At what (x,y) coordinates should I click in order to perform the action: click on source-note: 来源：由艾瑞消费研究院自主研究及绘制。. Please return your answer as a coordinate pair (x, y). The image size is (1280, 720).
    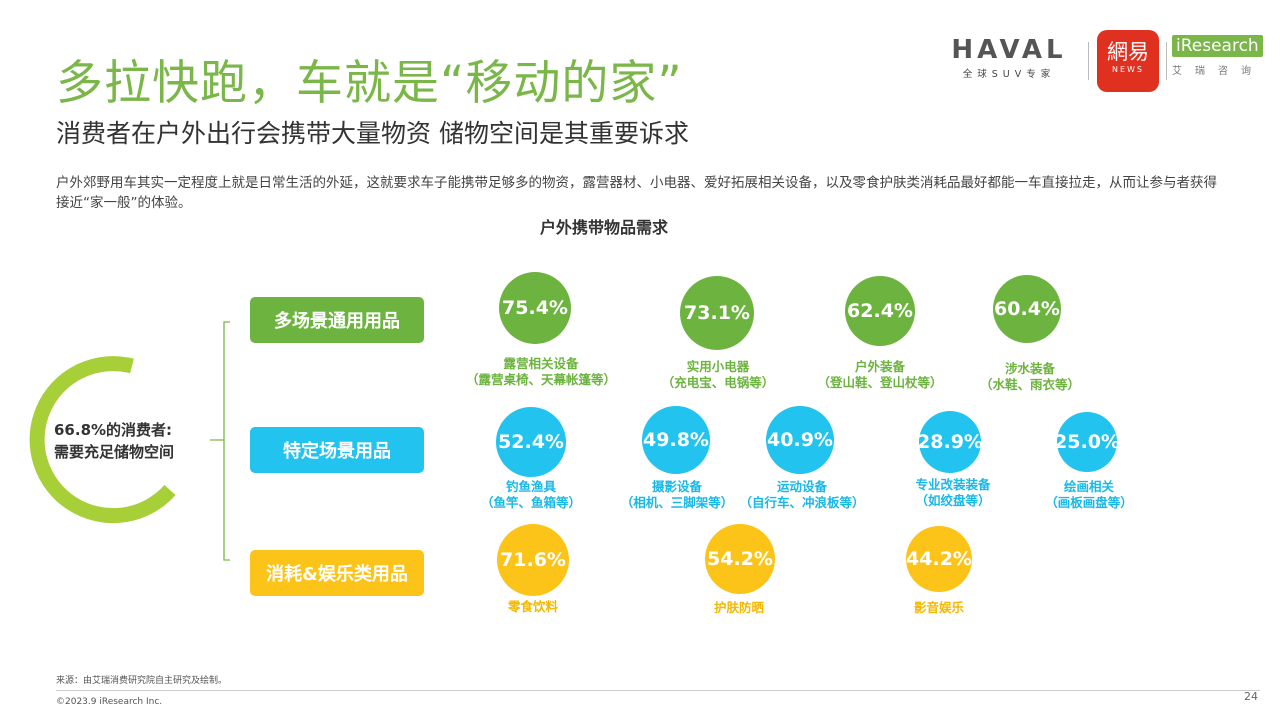
    Looking at the image, I should click on (142, 681).